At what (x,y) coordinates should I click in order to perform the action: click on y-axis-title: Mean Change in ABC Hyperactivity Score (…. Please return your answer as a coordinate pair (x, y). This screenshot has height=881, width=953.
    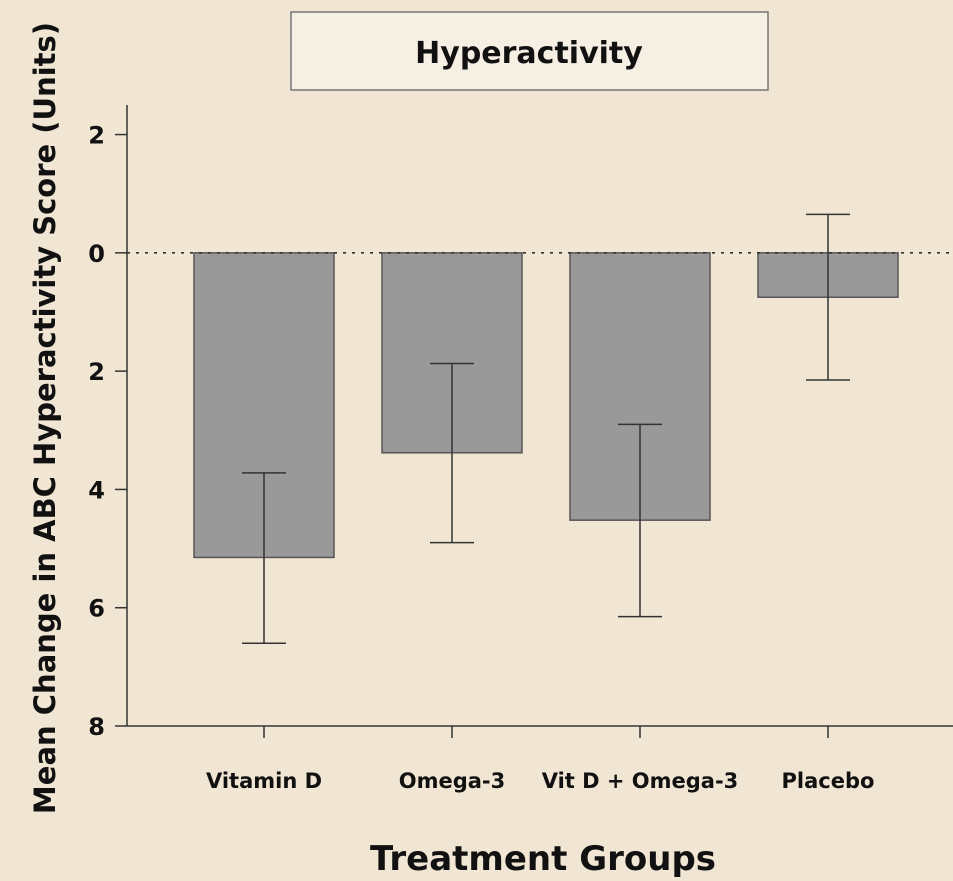
    Looking at the image, I should click on (45, 418).